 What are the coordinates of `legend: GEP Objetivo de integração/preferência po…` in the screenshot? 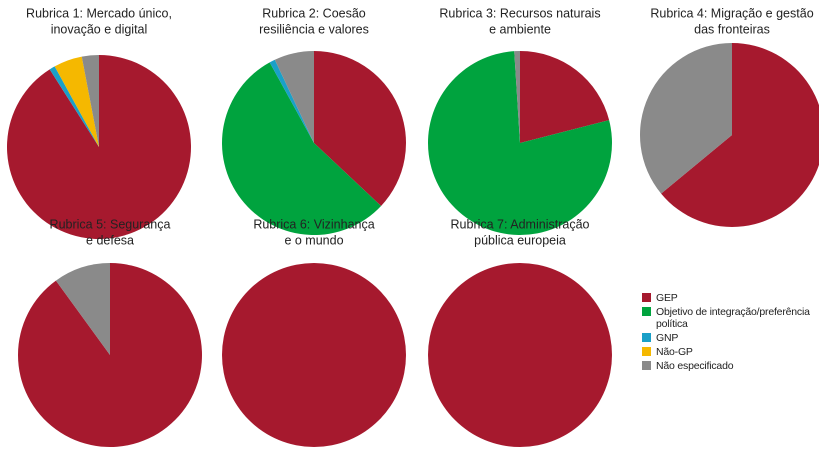 It's located at (730, 333).